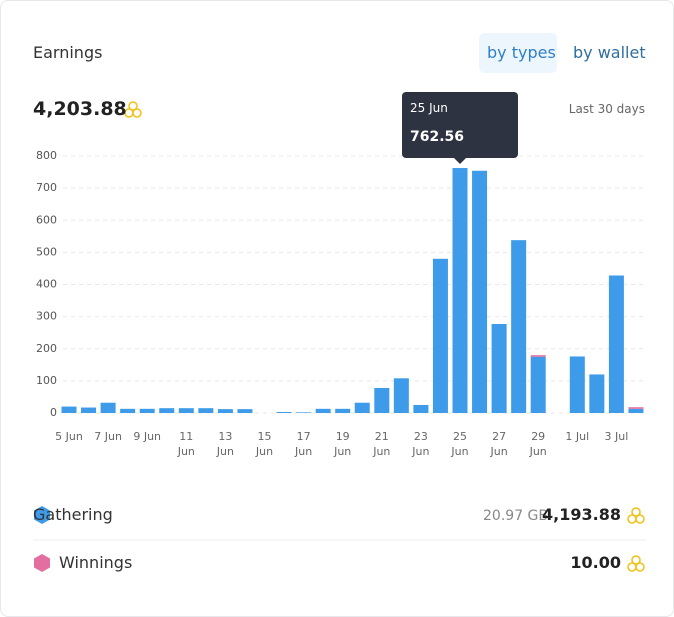 This screenshot has width=674, height=617. Describe the element at coordinates (460, 444) in the screenshot. I see `x-tick-label: 25 Jun` at that location.